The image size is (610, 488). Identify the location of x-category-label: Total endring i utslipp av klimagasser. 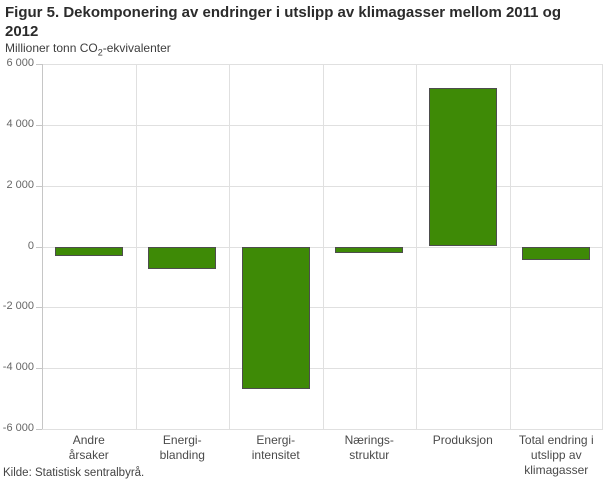
(556, 455).